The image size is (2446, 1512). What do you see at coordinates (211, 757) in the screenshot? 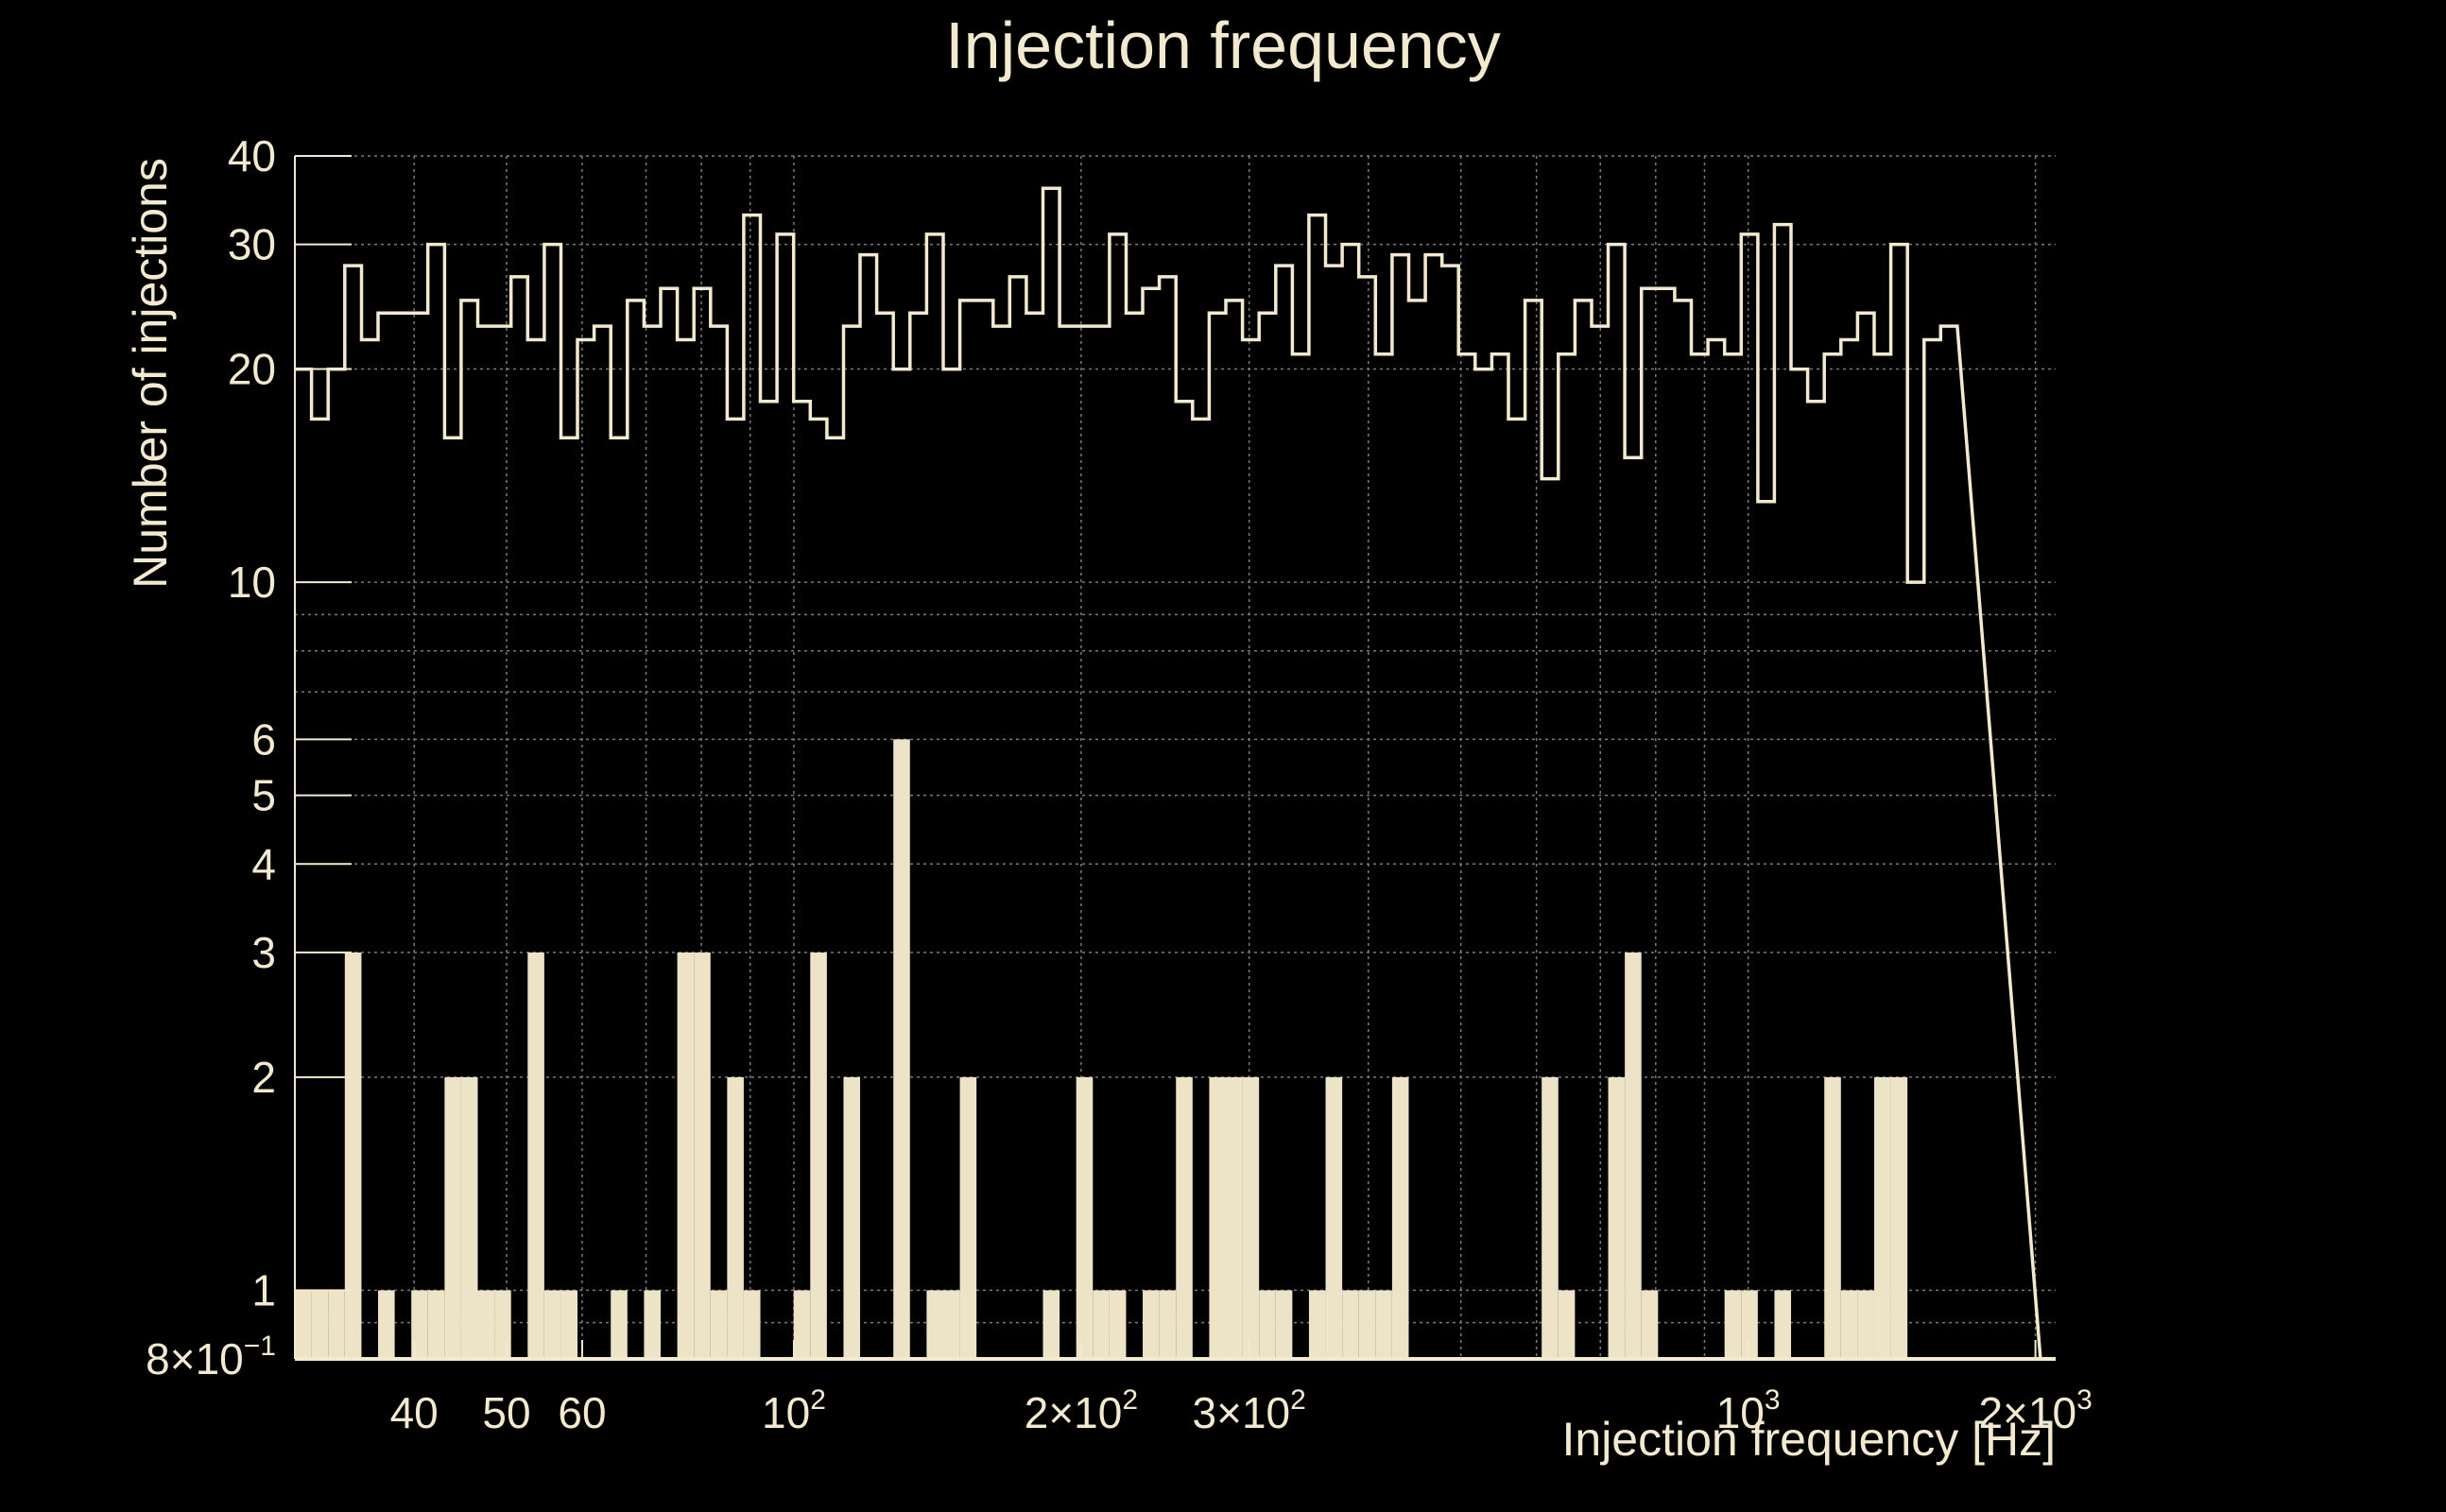
I see `y-tick-labels: 8×10⁻¹ 1 2 3 4 5 6 10 20 30 40` at bounding box center [211, 757].